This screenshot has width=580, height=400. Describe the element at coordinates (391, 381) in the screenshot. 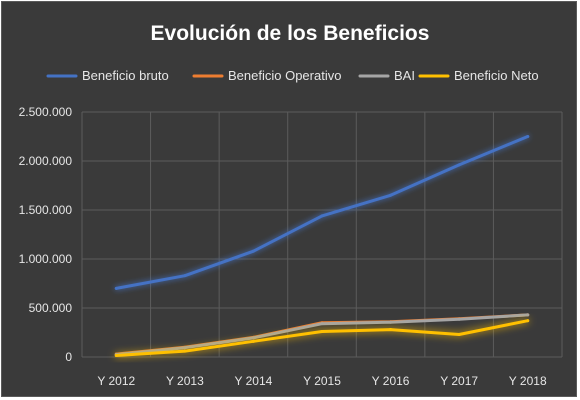

I see `x-tick-label: Y 2016` at that location.